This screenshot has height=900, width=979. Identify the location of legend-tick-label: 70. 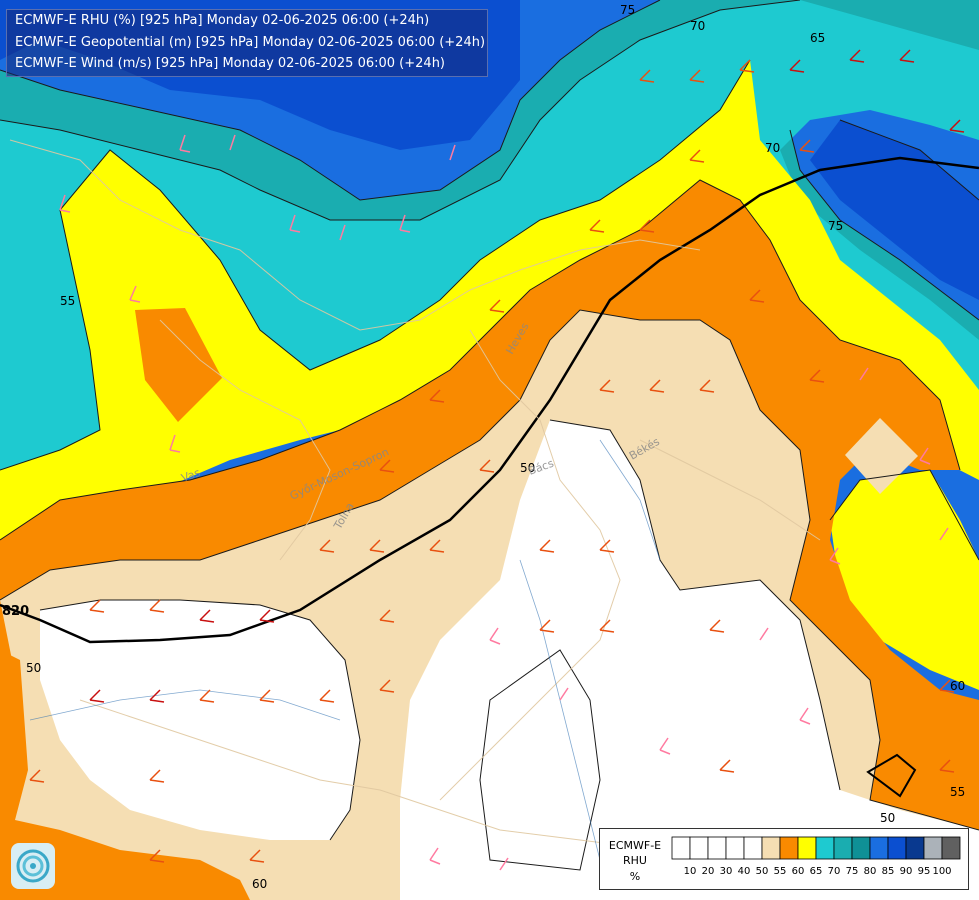
(834, 871).